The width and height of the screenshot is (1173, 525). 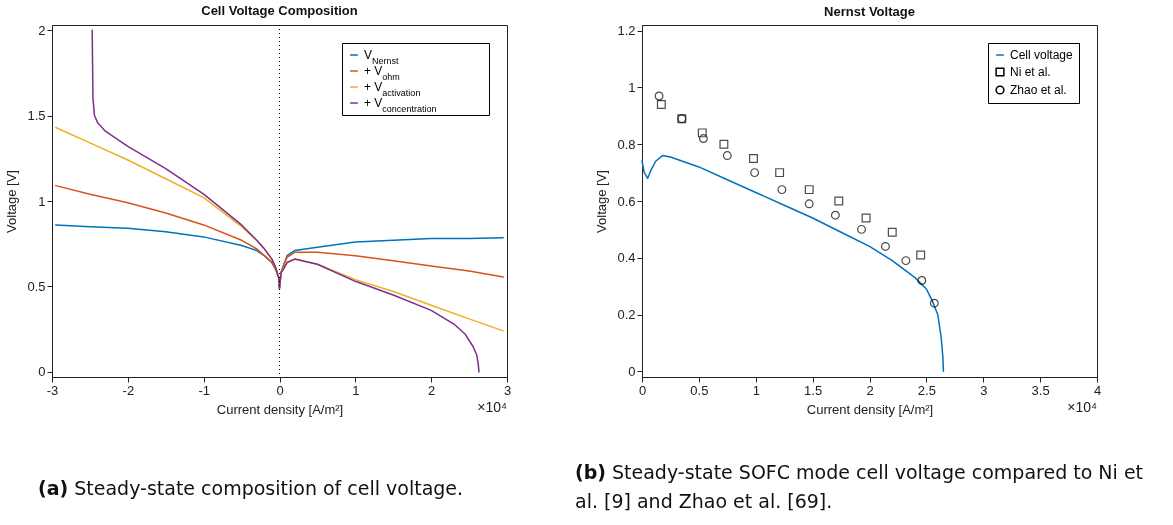 I want to click on x-tick-label: 3.5, so click(x=1040, y=390).